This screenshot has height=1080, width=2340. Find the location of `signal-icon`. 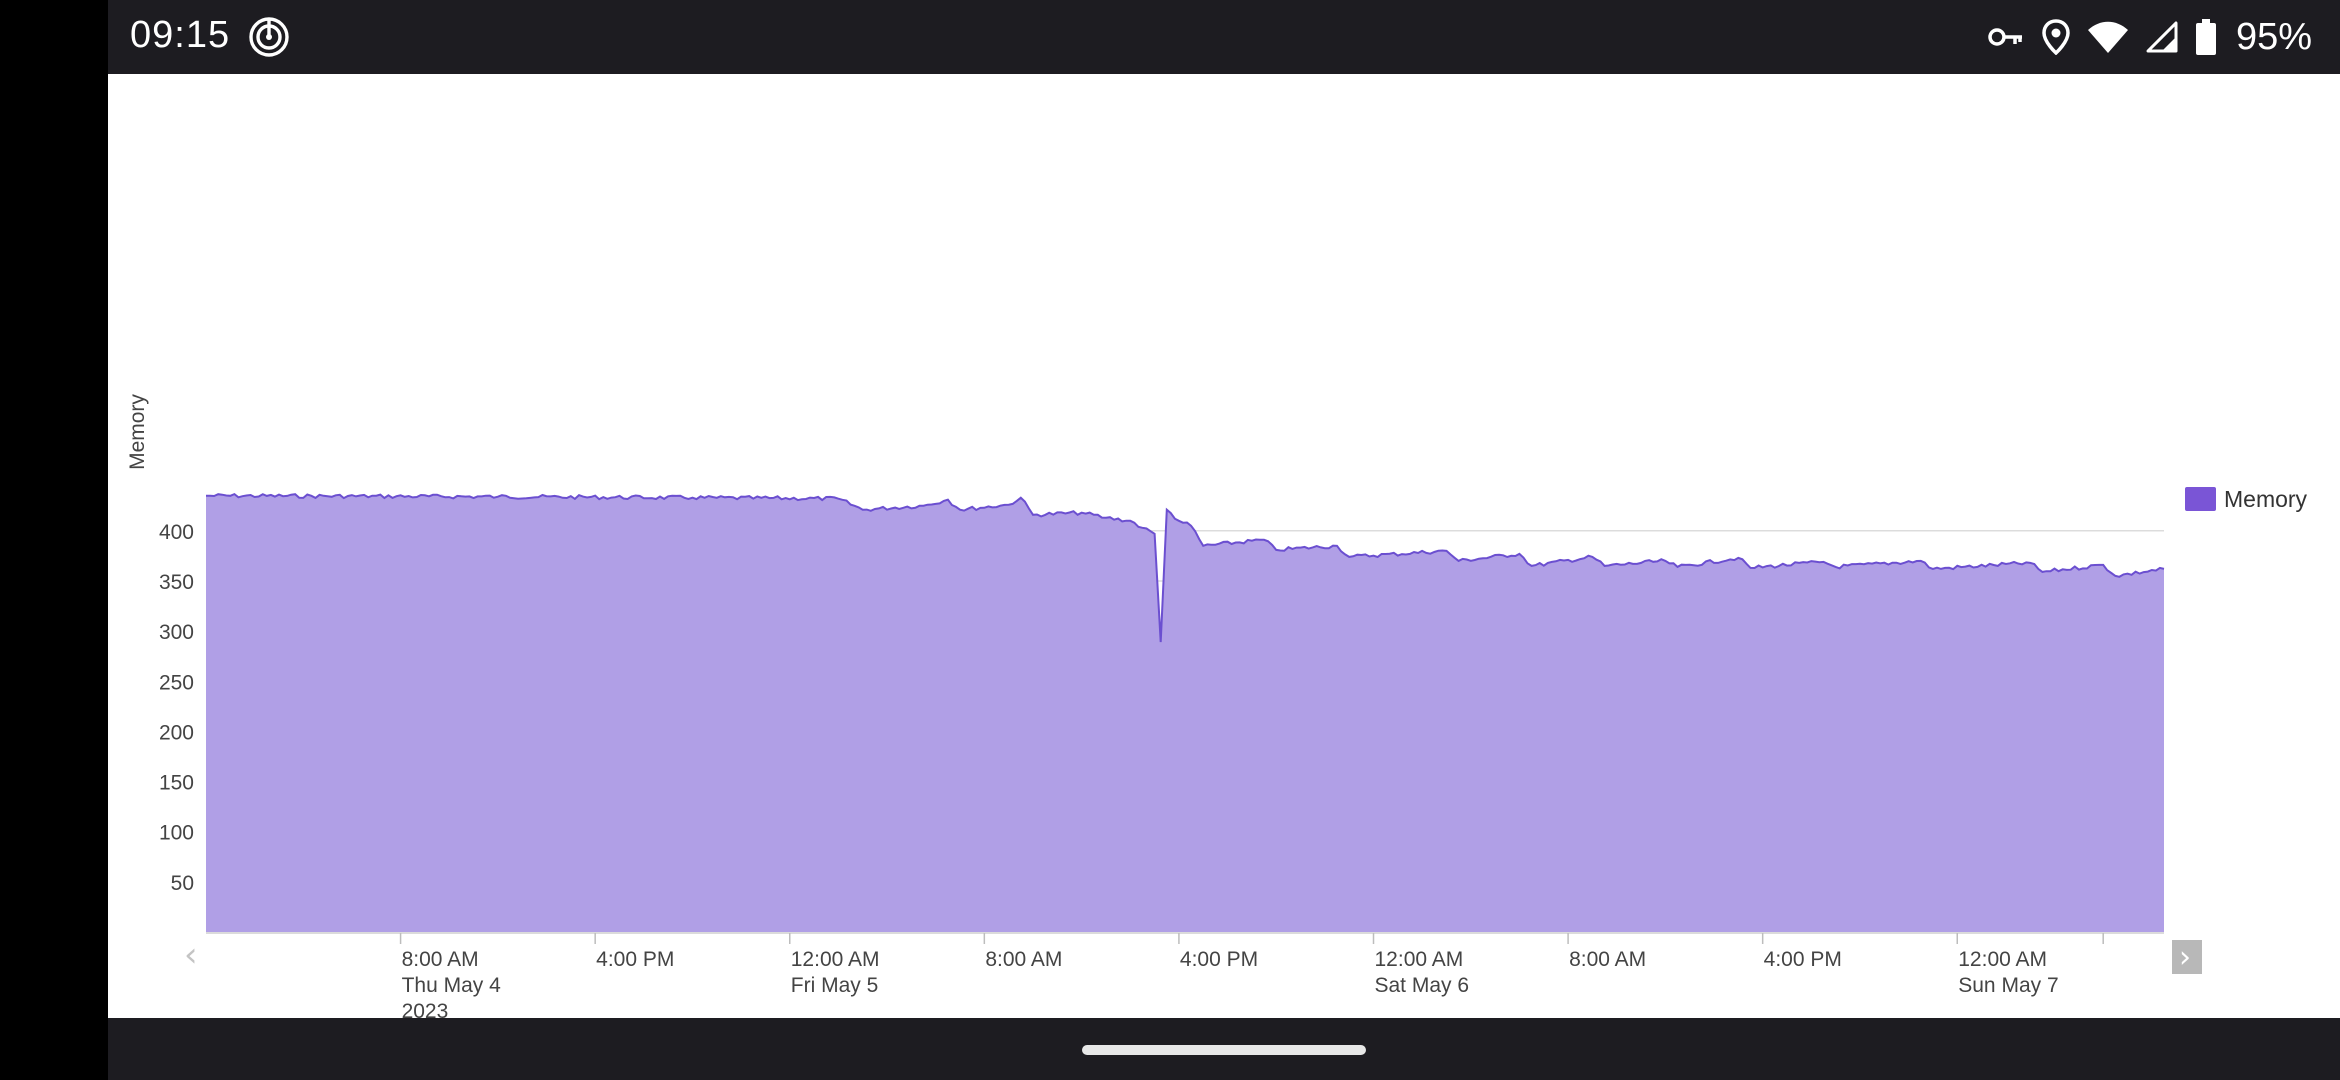

signal-icon is located at coordinates (2162, 37).